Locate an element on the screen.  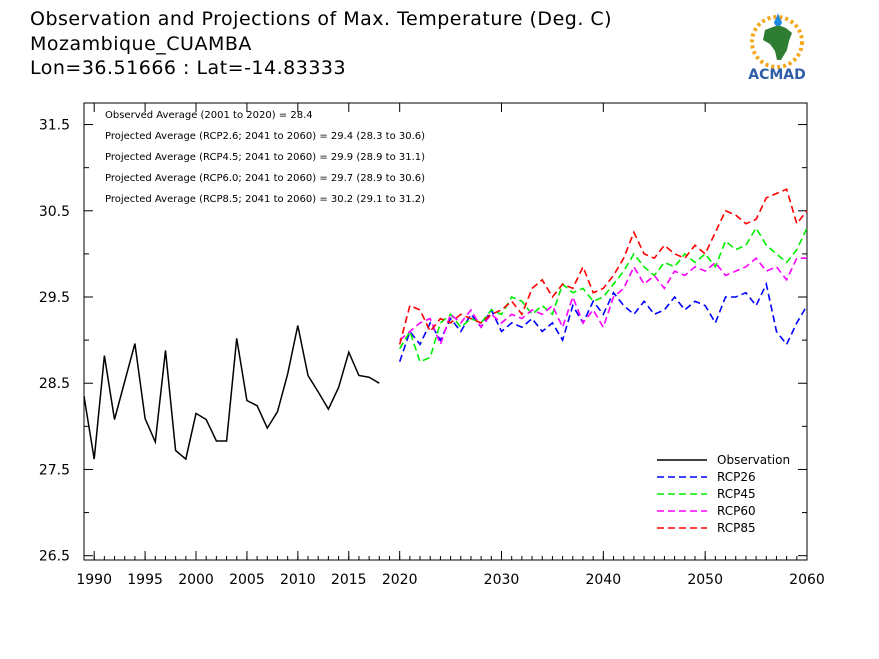
legend: Observation RCP26 RCP45 RCP60 RCP85 is located at coordinates (723, 494).